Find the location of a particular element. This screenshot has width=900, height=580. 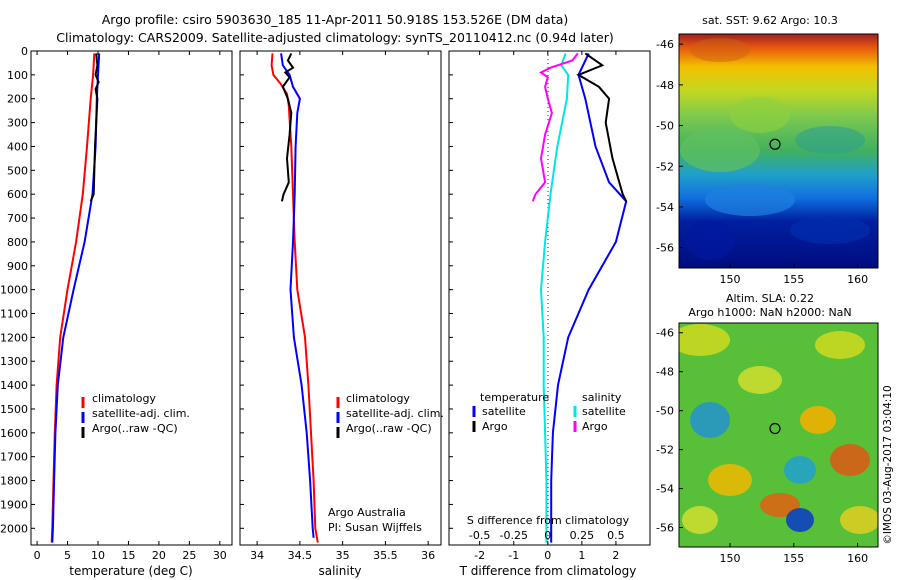

x-tick-label: 1 is located at coordinates (581, 555).